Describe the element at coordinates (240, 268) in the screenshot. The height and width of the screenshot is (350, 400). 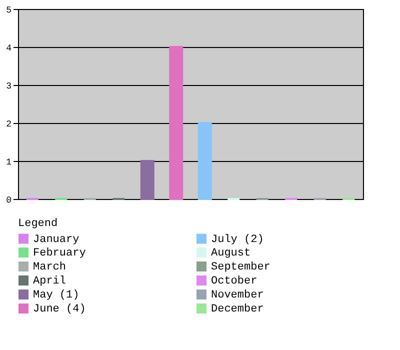
I see `legend-label: September` at that location.